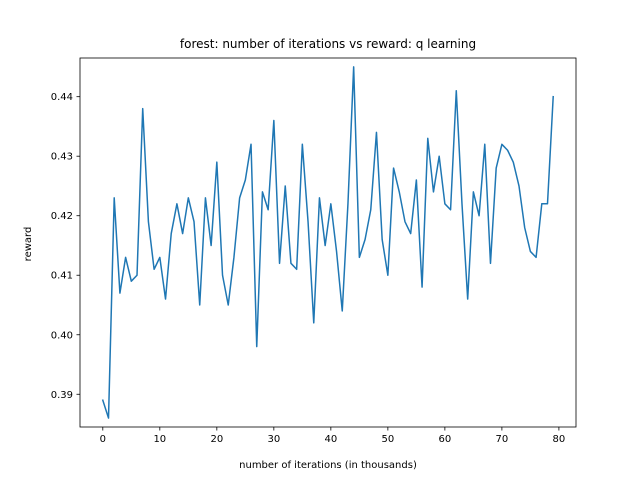 This screenshot has width=640, height=480. What do you see at coordinates (502, 439) in the screenshot?
I see `x-tick-label: 70` at bounding box center [502, 439].